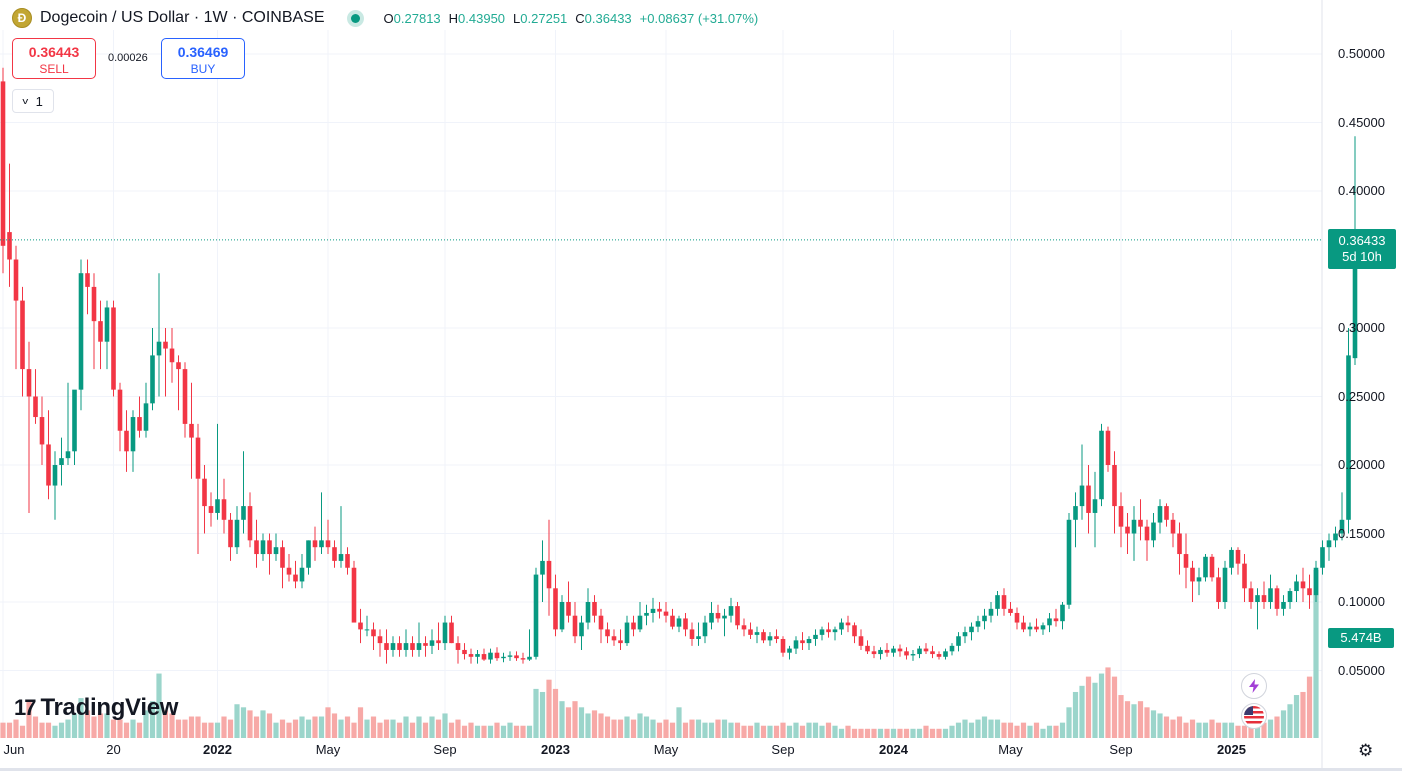  I want to click on settings-gear-icon: ⚙, so click(1366, 750).